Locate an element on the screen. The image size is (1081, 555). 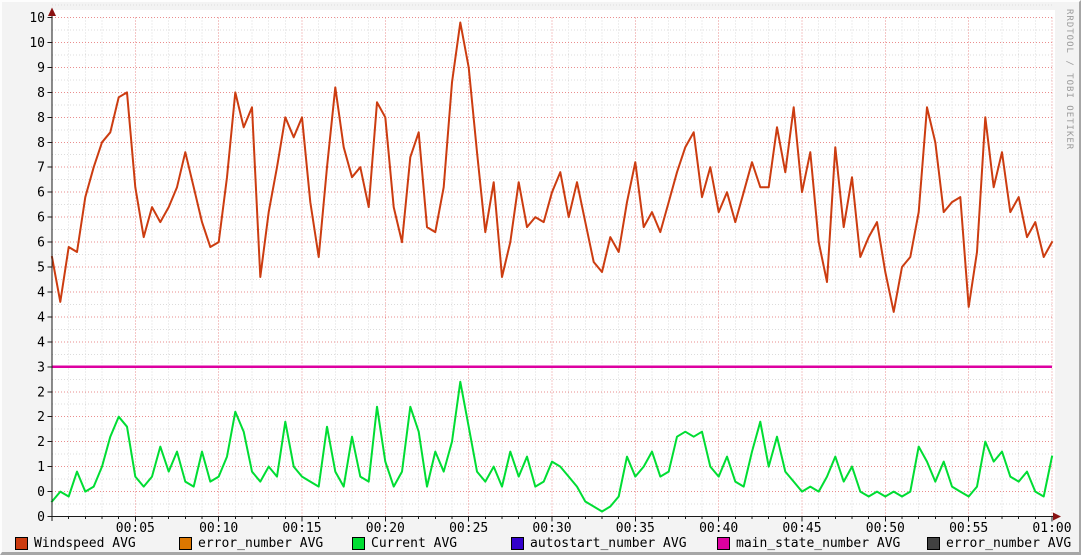
x-tick-label: 00:30 is located at coordinates (551, 528).